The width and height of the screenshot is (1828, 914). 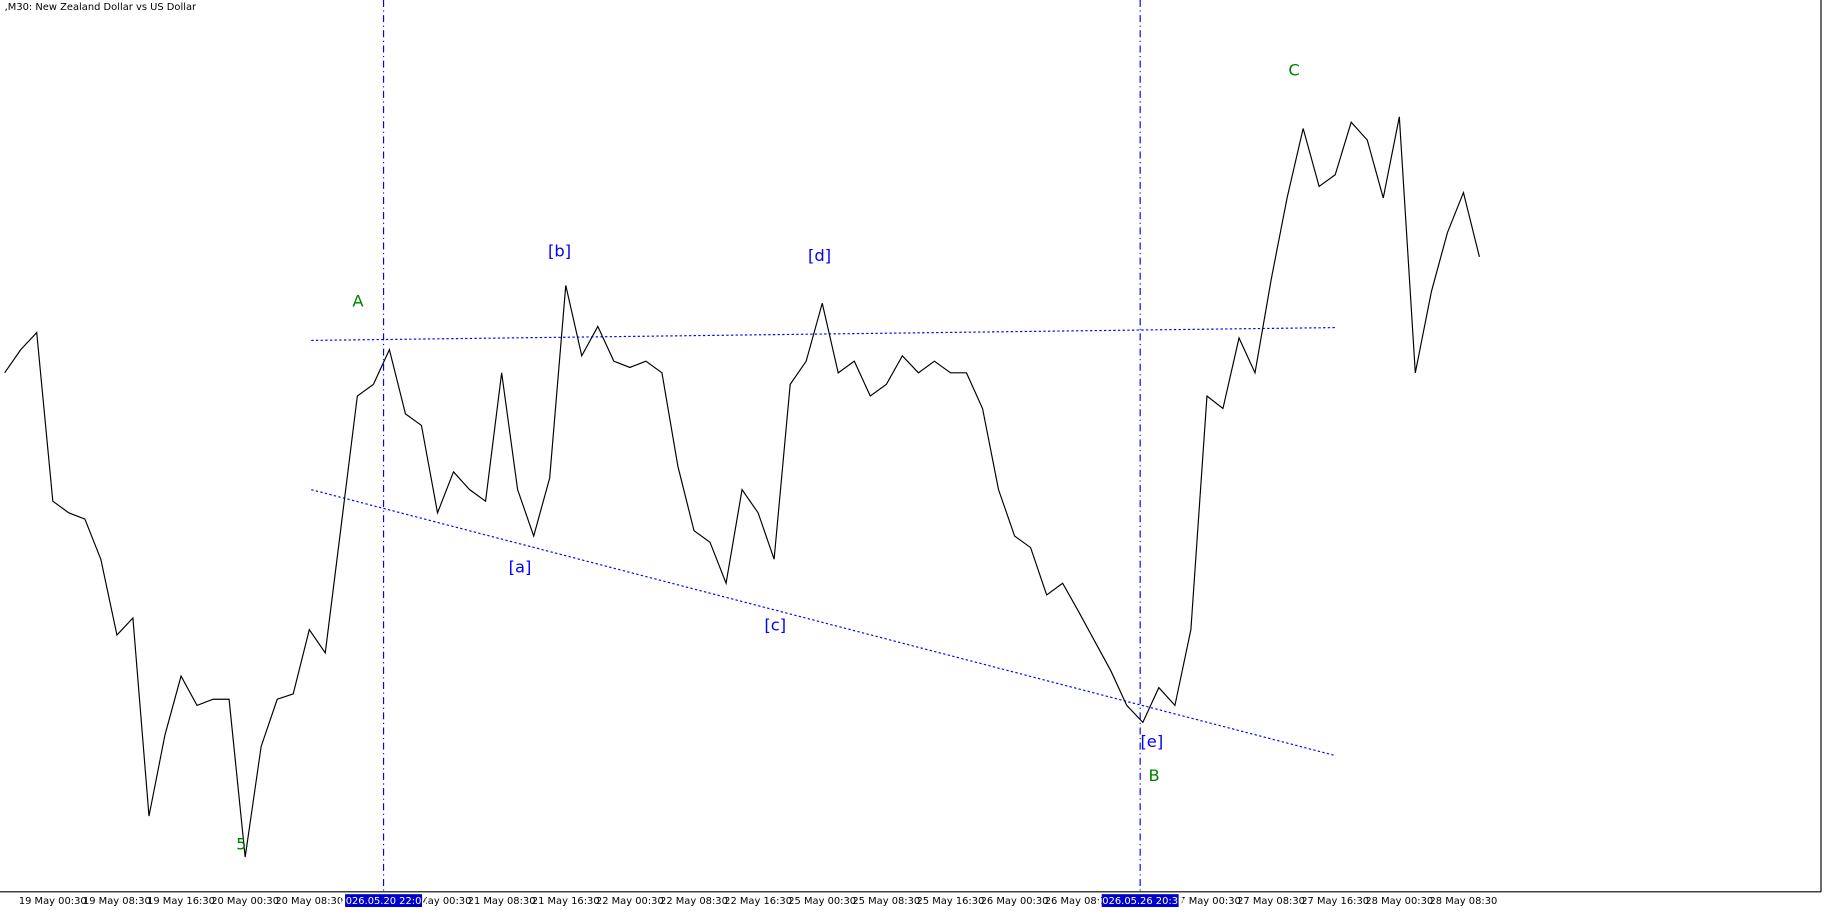 What do you see at coordinates (1271, 901) in the screenshot?
I see `x-tick-label: 27 May 08:30` at bounding box center [1271, 901].